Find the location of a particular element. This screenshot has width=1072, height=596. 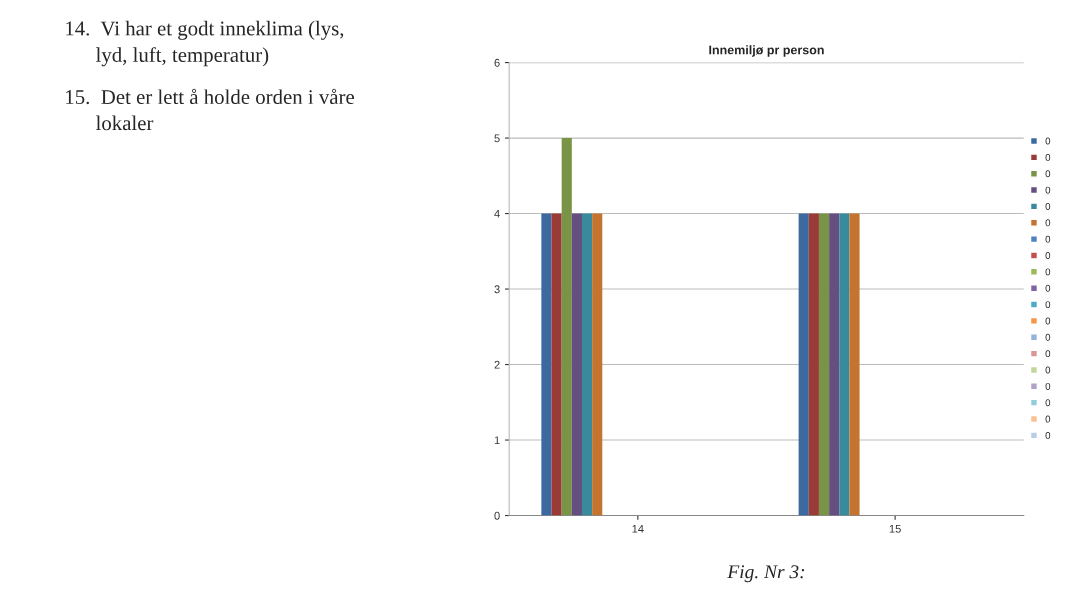

x-tick-label: 15 is located at coordinates (895, 528).